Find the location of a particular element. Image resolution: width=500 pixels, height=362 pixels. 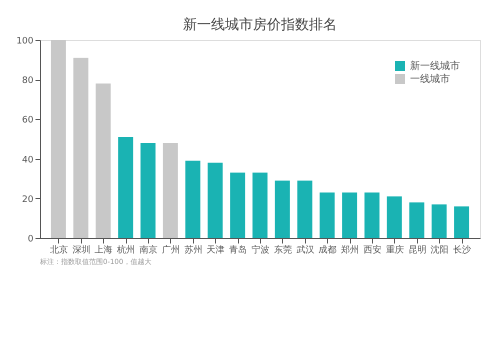

y-tick-label: 80 is located at coordinates (28, 81).